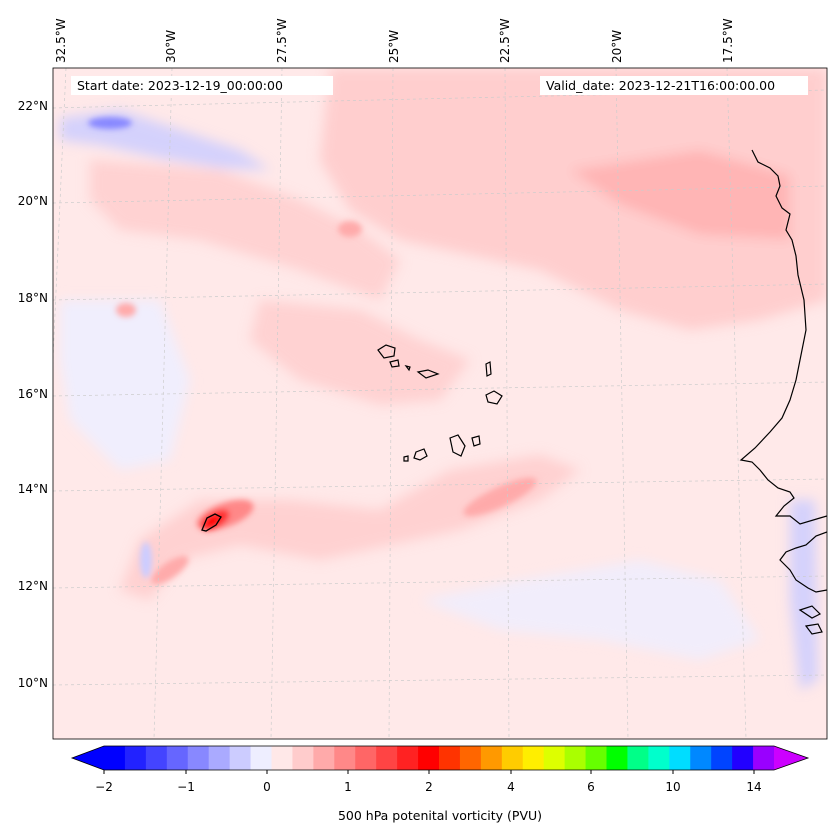 The image size is (837, 836). I want to click on island-brava, so click(406, 458).